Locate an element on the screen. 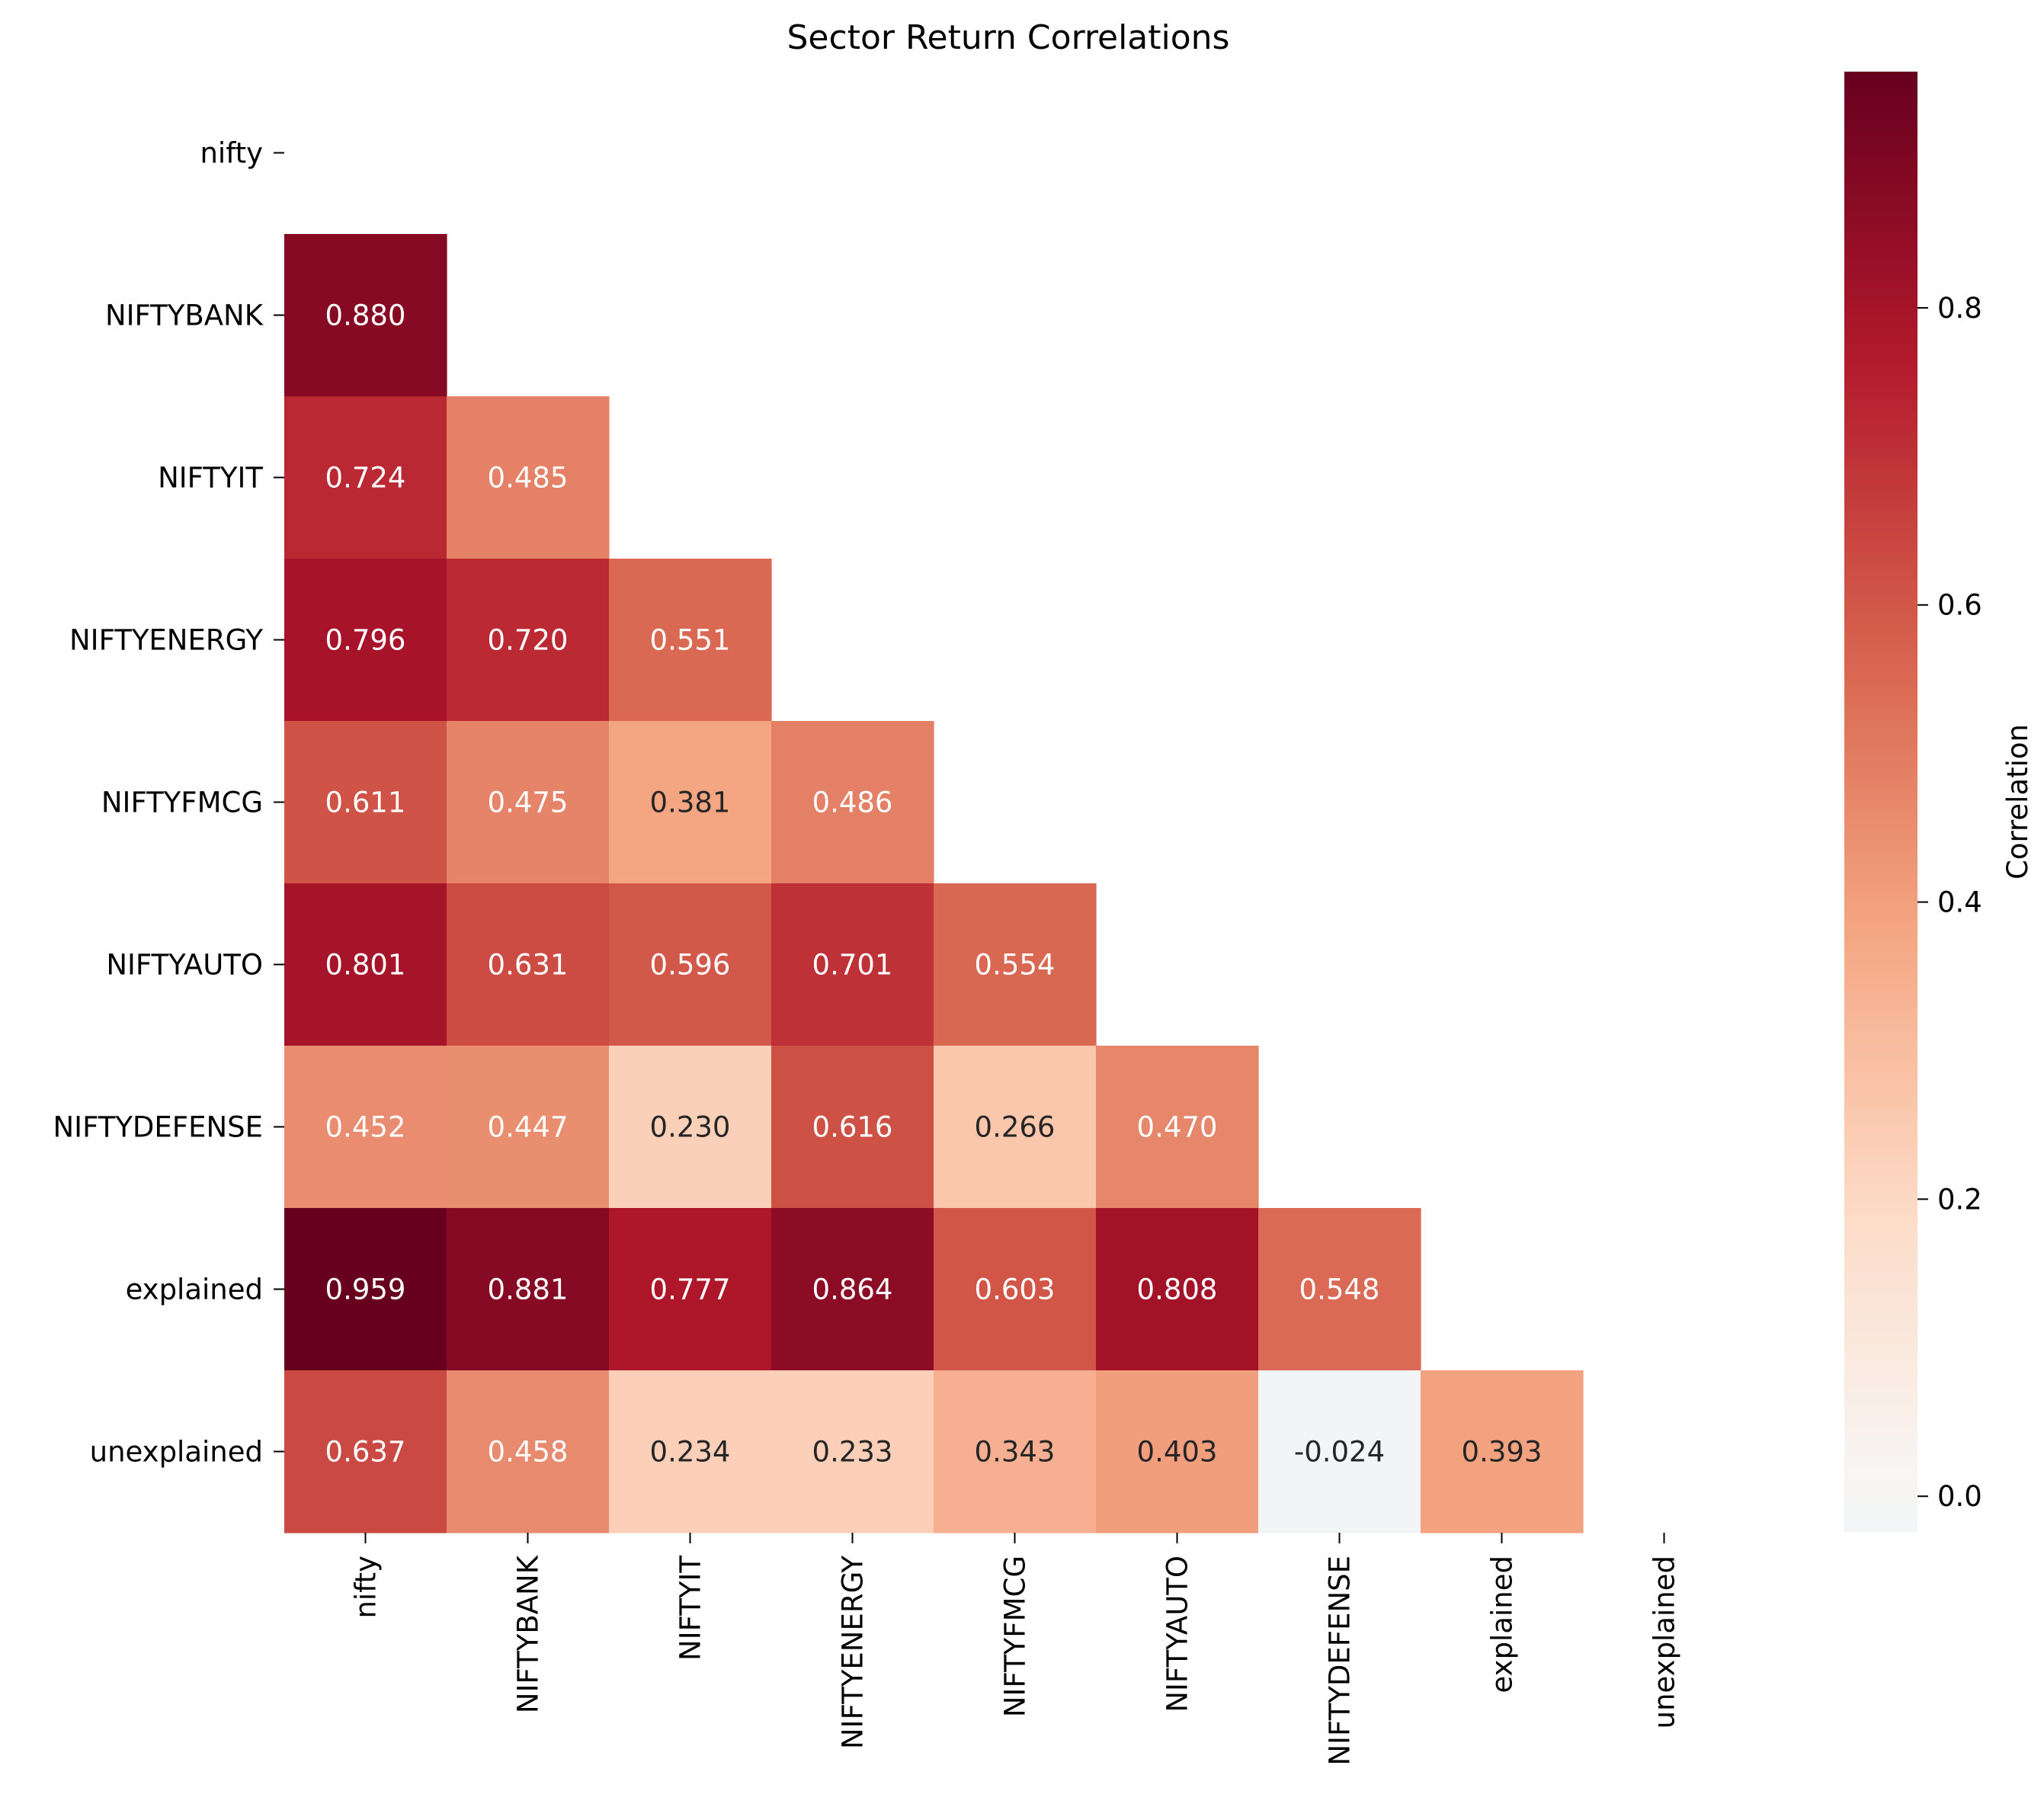 Image resolution: width=2044 pixels, height=1804 pixels. cell-value-label: 0.470 is located at coordinates (1177, 1127).